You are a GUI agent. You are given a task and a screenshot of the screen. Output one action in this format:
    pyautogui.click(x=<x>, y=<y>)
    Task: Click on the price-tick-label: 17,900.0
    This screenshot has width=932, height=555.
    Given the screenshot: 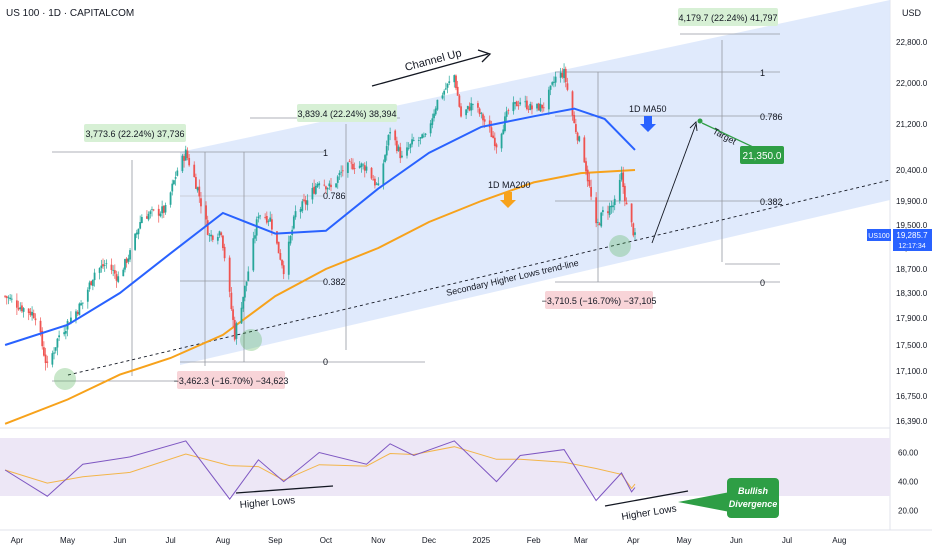 What is the action you would take?
    pyautogui.click(x=912, y=318)
    